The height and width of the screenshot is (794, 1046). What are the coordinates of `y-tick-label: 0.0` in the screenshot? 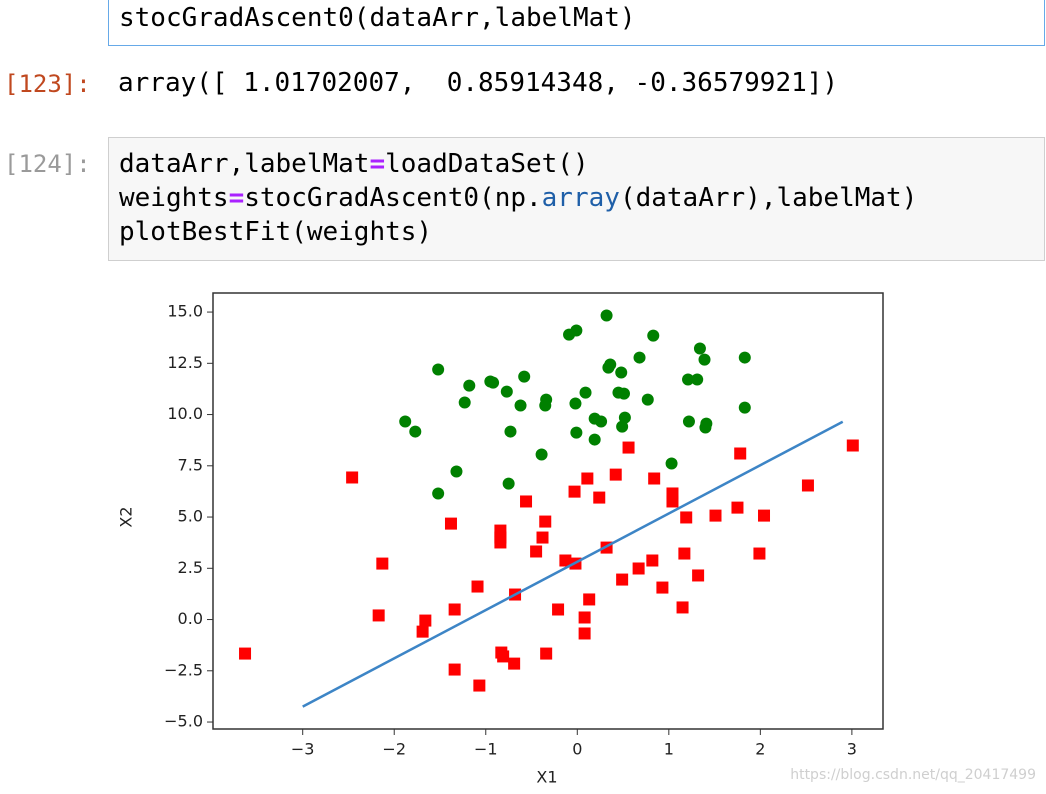 It's located at (190, 618).